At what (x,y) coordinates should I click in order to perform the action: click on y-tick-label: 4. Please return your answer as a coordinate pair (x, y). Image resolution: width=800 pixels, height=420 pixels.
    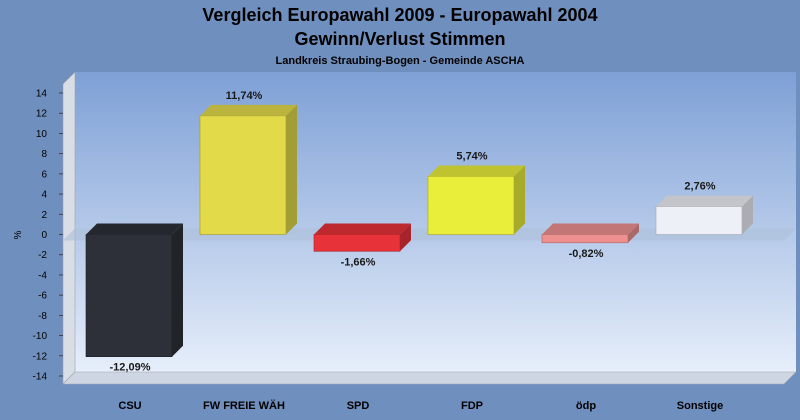
    Looking at the image, I should click on (44, 195).